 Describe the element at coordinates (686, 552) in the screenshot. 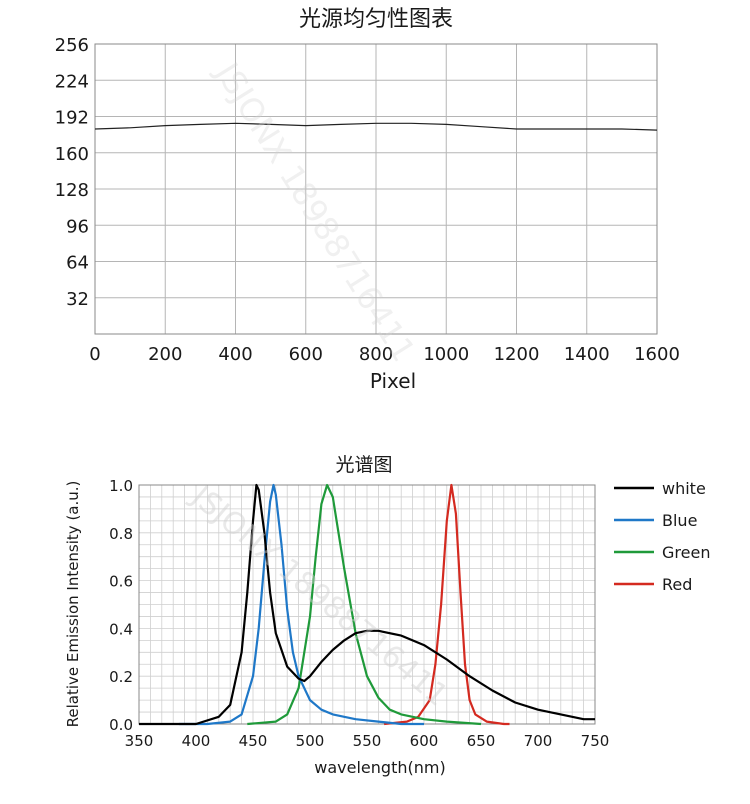

I see `legend-label-green: Green` at that location.